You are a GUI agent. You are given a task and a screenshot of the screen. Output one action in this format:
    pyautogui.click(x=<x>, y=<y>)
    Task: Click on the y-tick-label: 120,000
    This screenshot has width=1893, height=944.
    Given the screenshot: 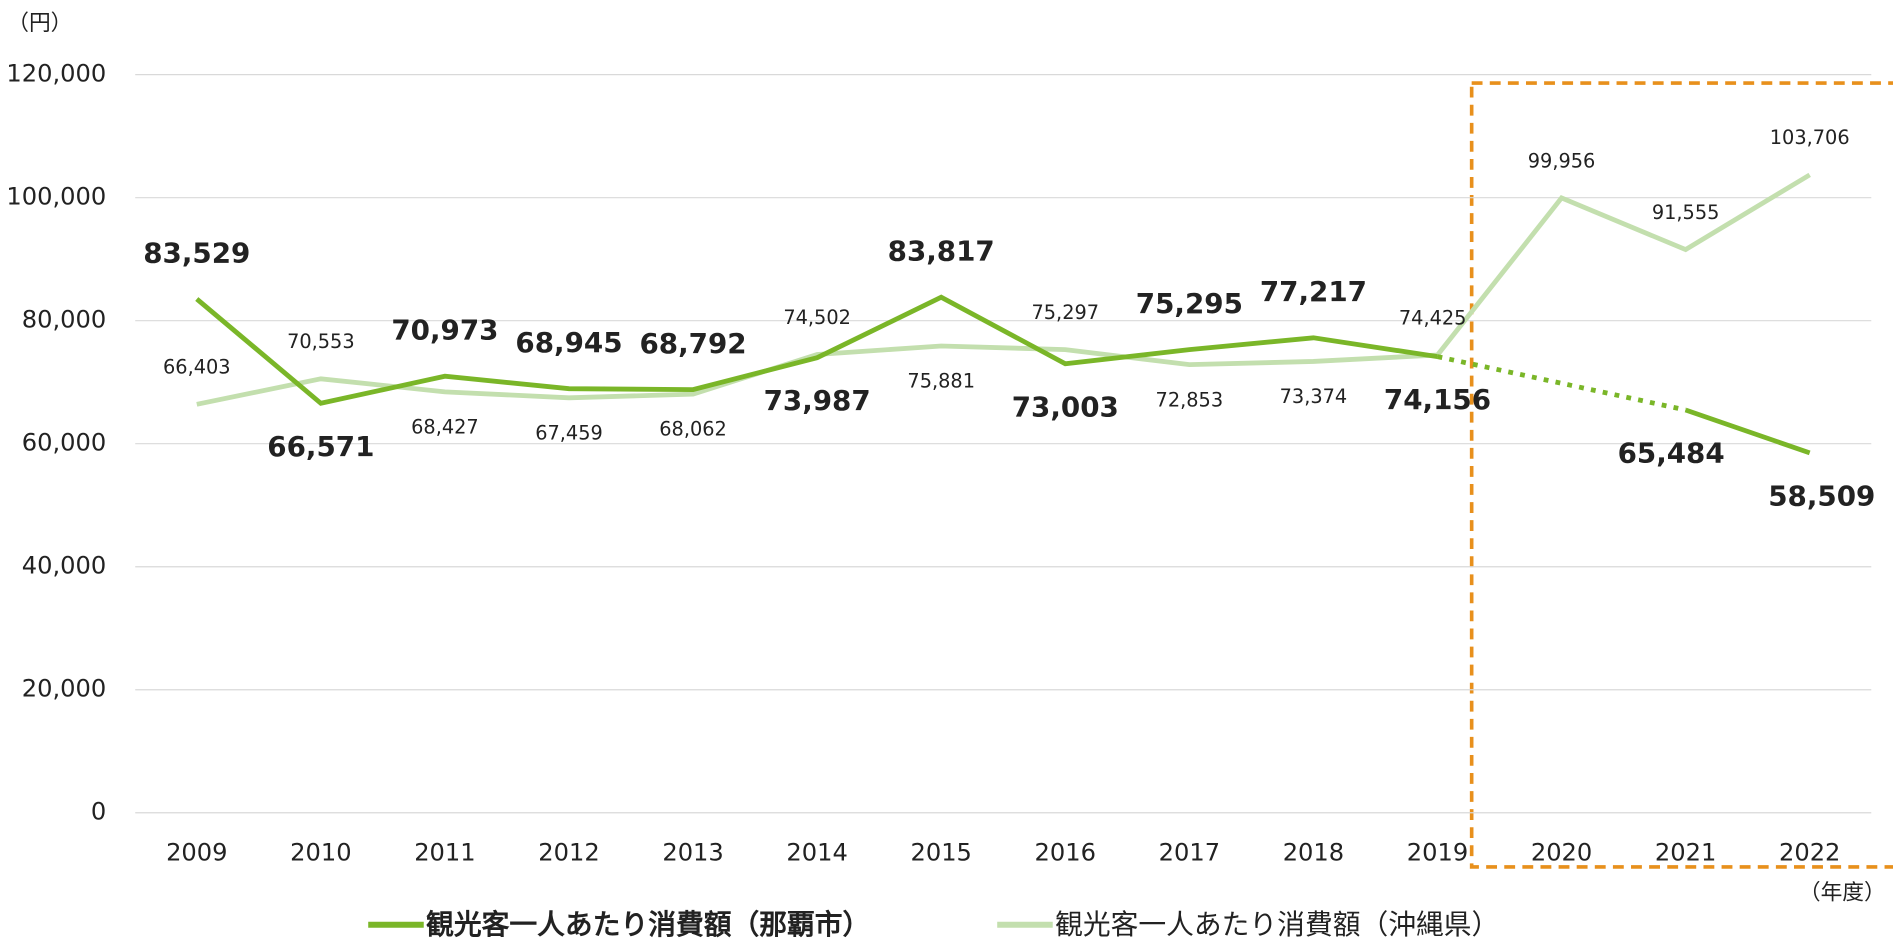 What is the action you would take?
    pyautogui.click(x=56, y=74)
    